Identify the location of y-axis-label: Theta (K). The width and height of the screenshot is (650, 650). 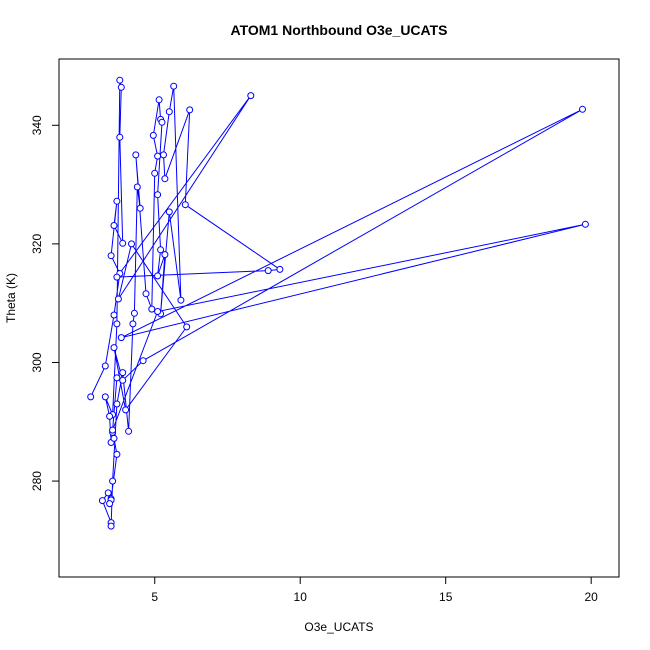
(11, 298).